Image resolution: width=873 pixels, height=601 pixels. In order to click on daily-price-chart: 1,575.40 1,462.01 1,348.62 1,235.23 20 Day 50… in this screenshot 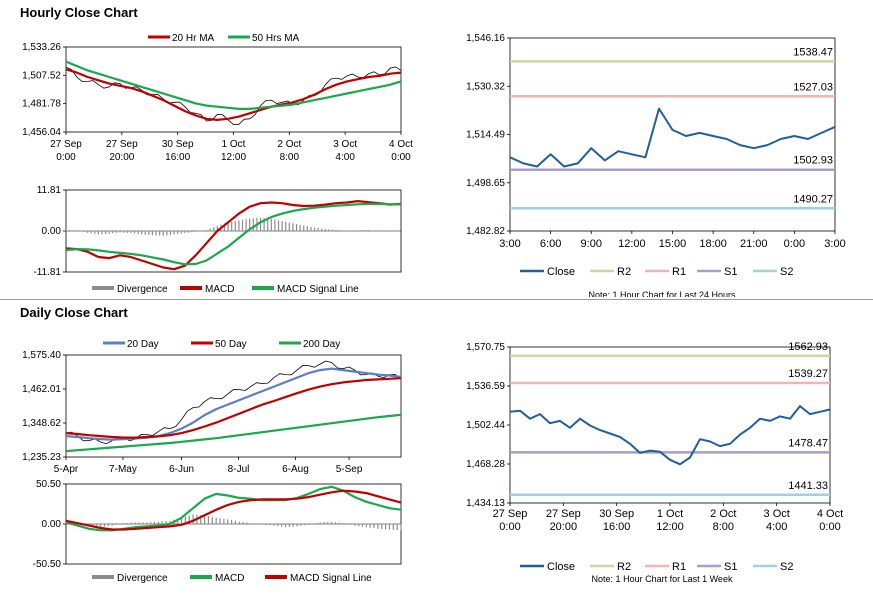, I will do `click(212, 407)`.